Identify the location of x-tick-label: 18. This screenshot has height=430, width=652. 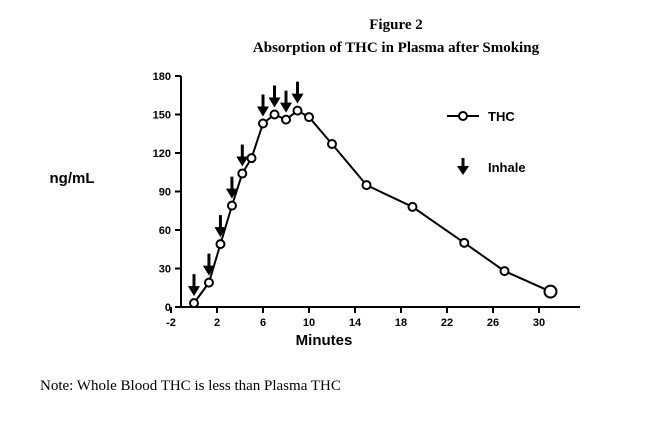
(401, 323).